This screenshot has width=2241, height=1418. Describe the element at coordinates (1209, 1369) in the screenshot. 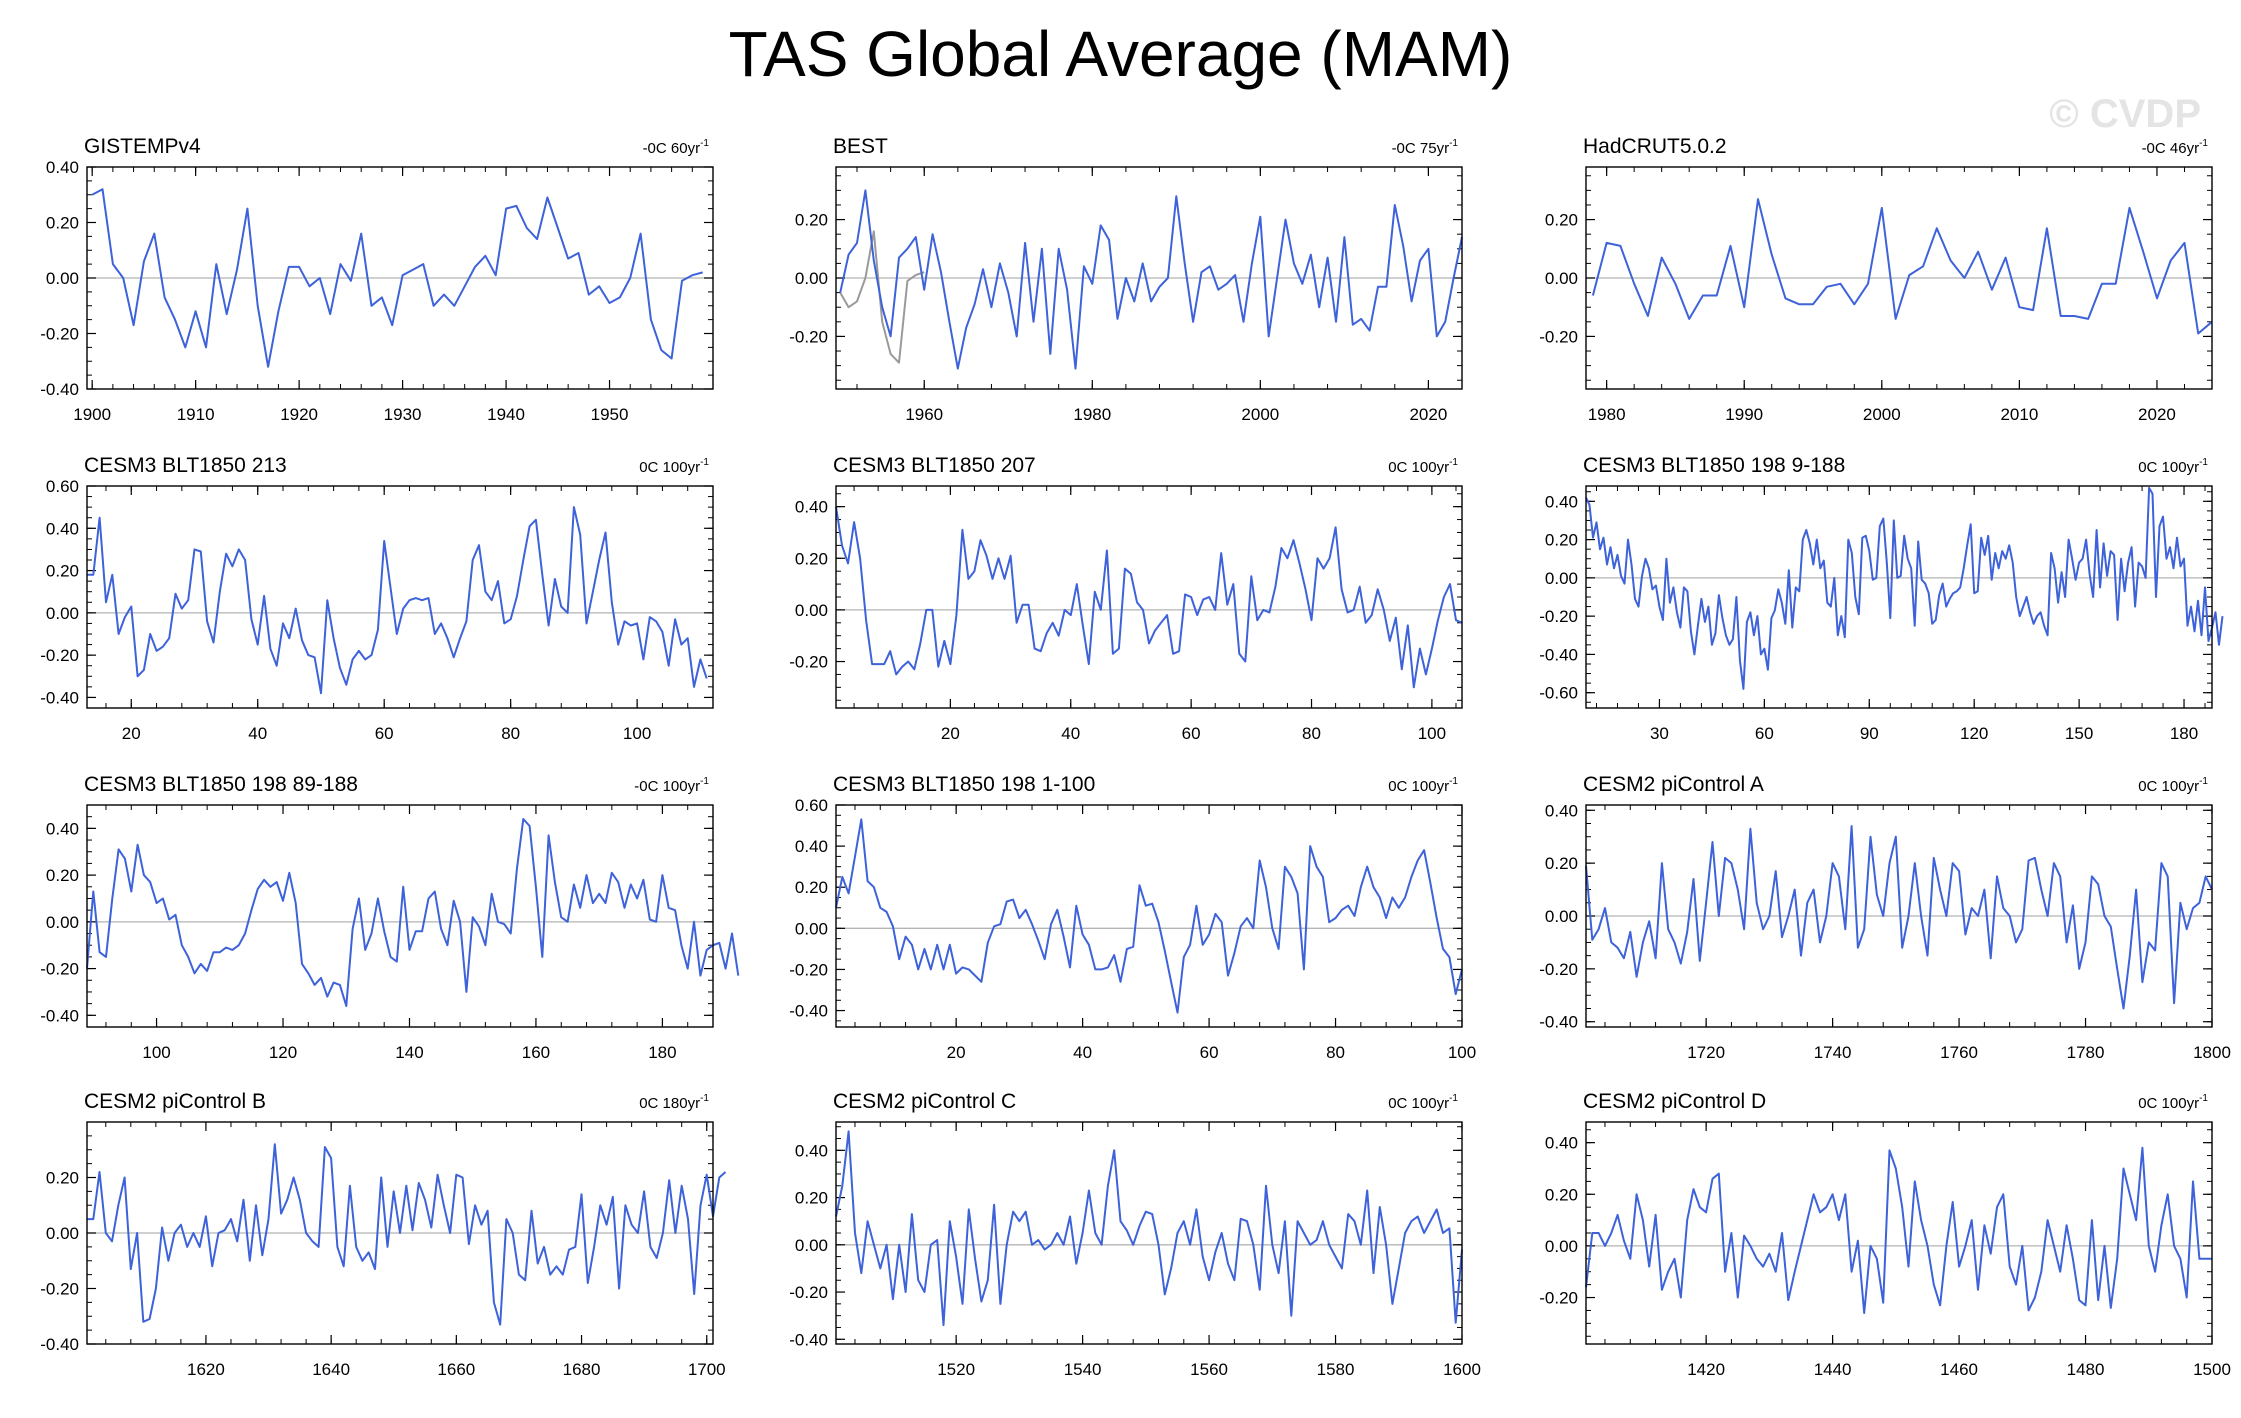

I see `x-tick-label: 1560` at that location.